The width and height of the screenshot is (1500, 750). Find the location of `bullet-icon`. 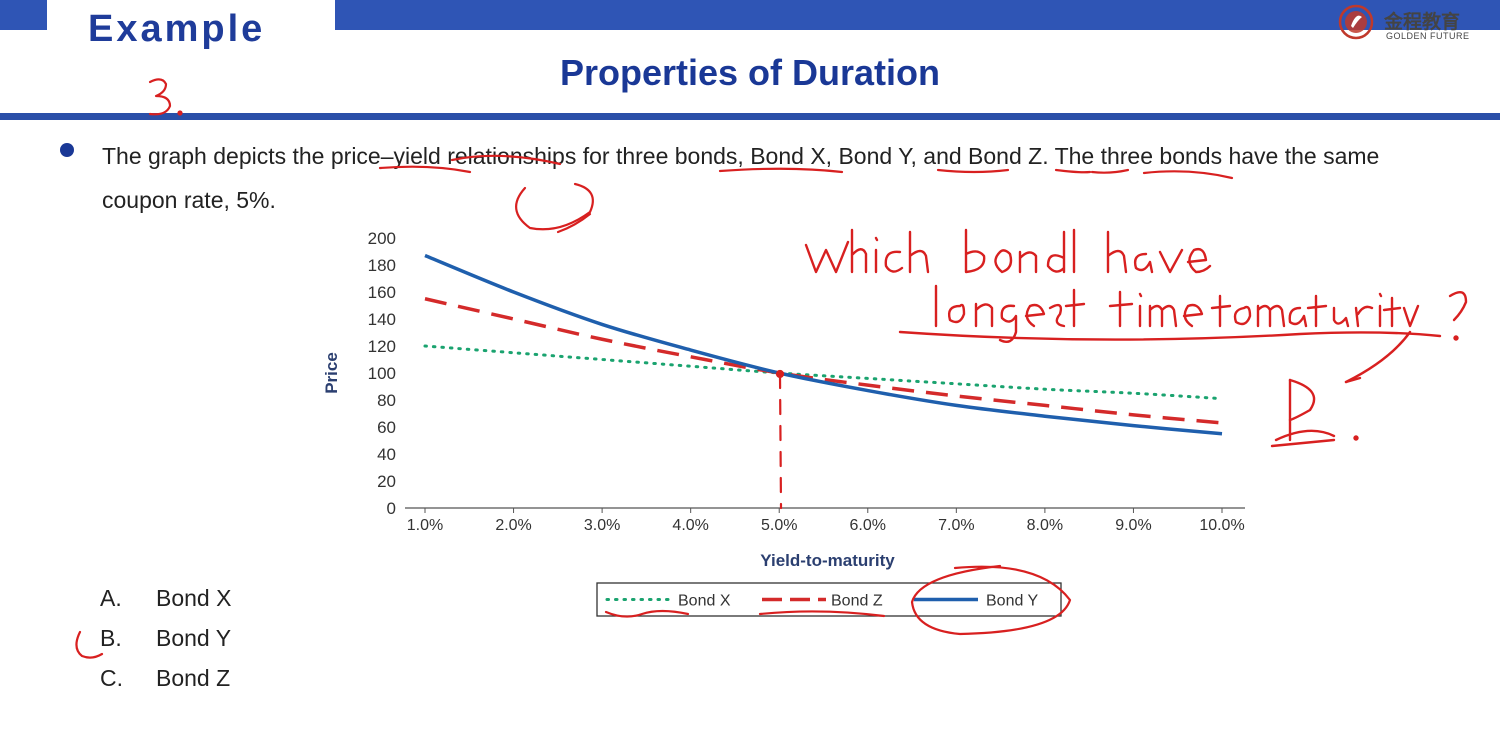

bullet-icon is located at coordinates (67, 150).